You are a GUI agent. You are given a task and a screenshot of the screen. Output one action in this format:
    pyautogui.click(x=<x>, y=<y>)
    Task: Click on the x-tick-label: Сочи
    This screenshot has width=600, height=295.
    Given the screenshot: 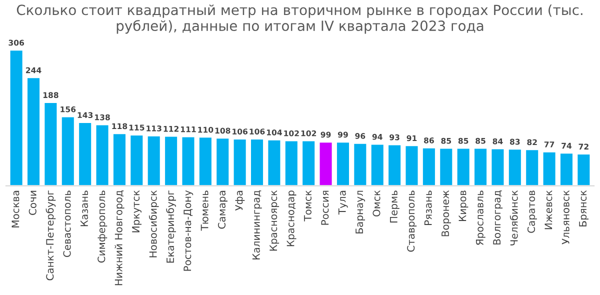 What is the action you would take?
    pyautogui.click(x=32, y=202)
    